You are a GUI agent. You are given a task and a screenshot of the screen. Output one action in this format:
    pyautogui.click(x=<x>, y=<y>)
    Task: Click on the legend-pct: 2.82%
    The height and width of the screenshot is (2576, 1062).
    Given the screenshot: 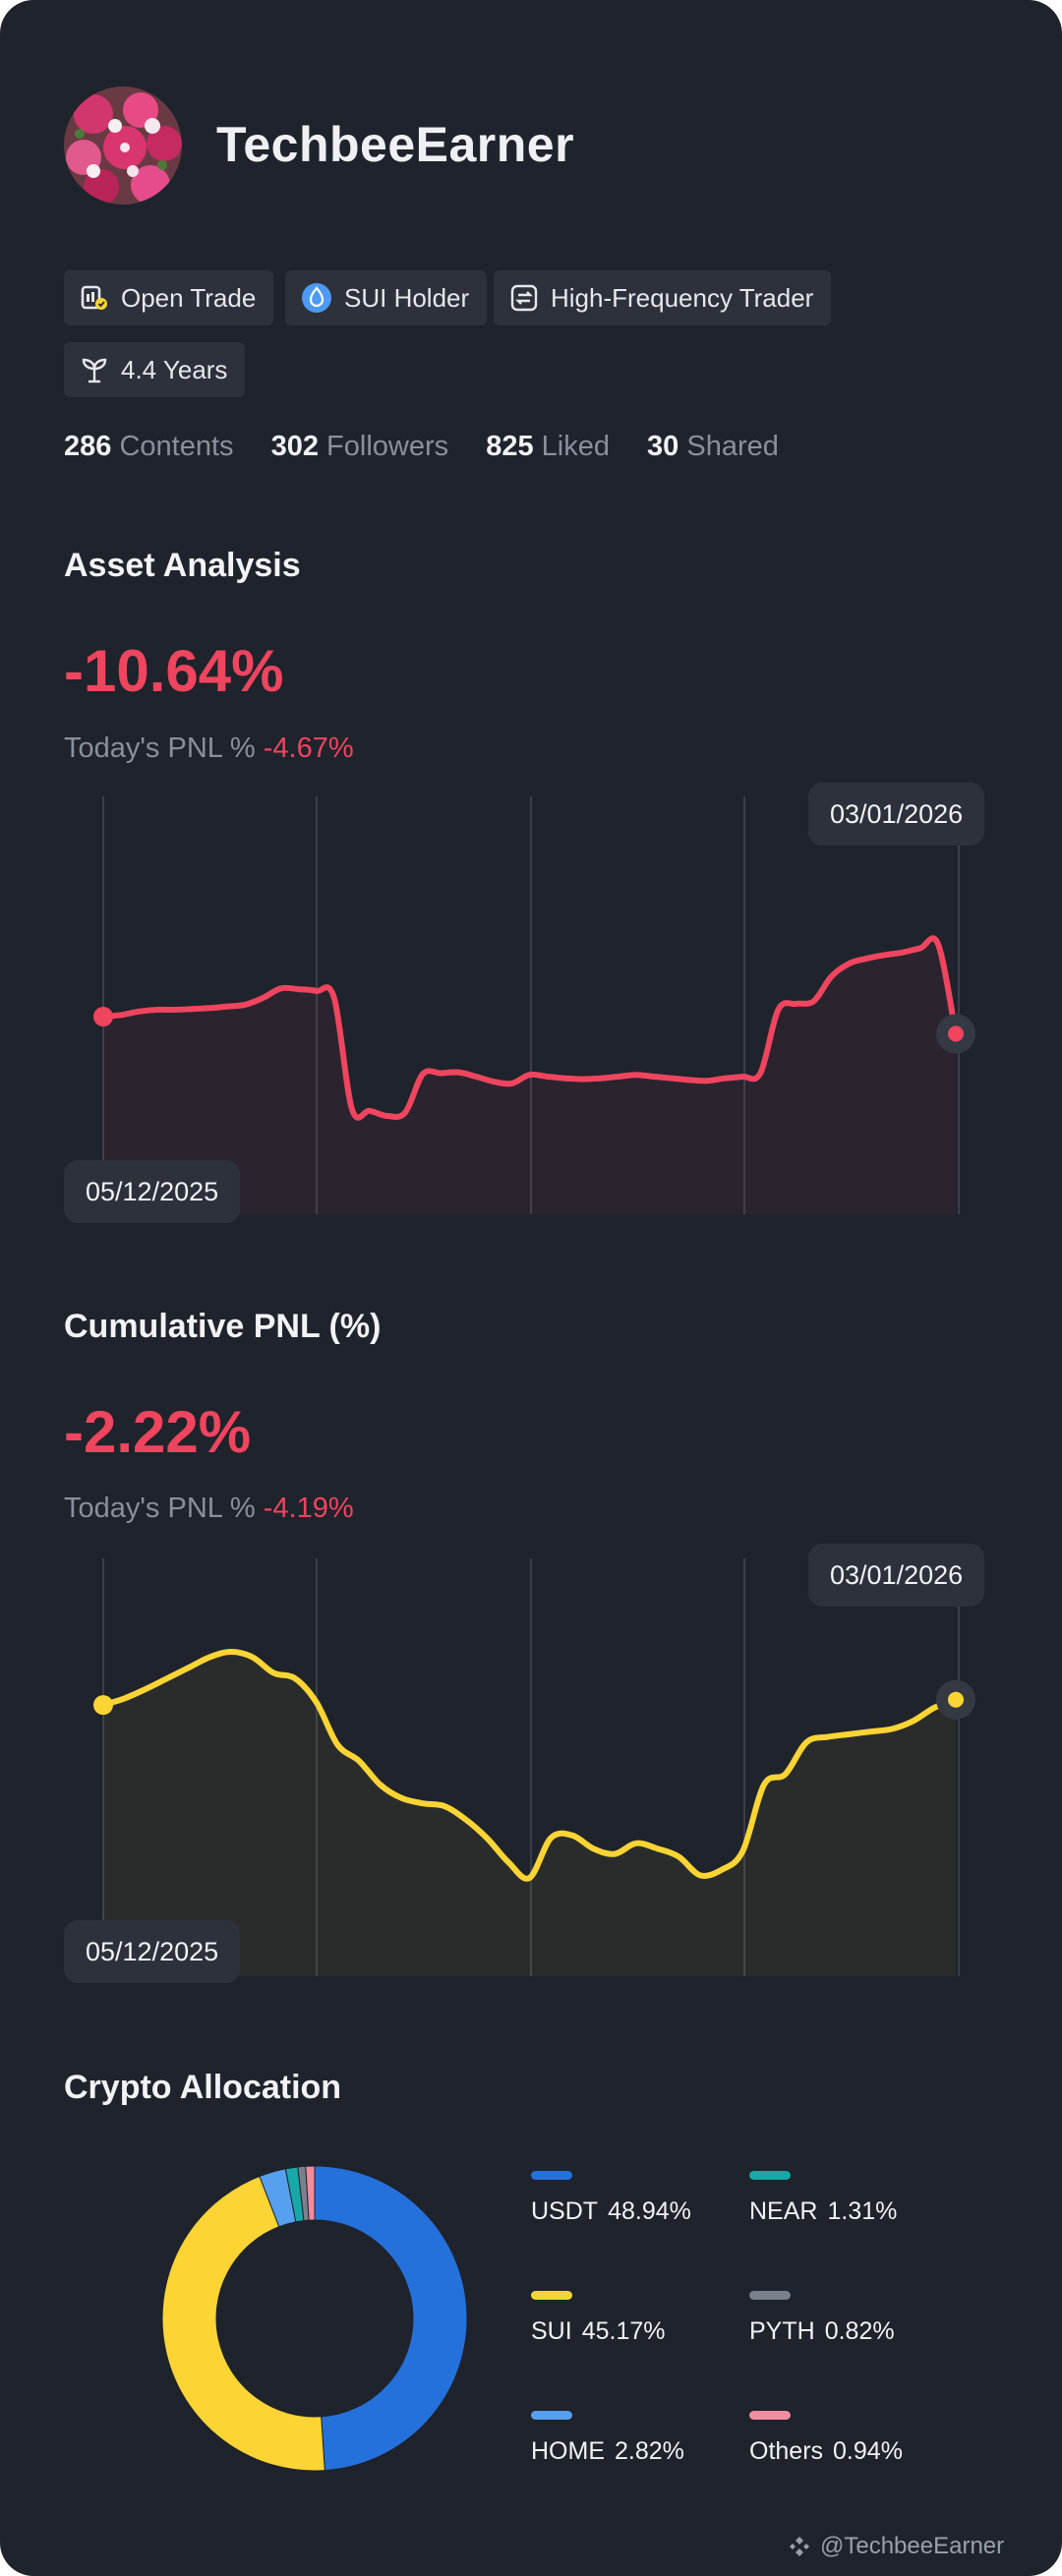 What is the action you would take?
    pyautogui.click(x=649, y=2451)
    